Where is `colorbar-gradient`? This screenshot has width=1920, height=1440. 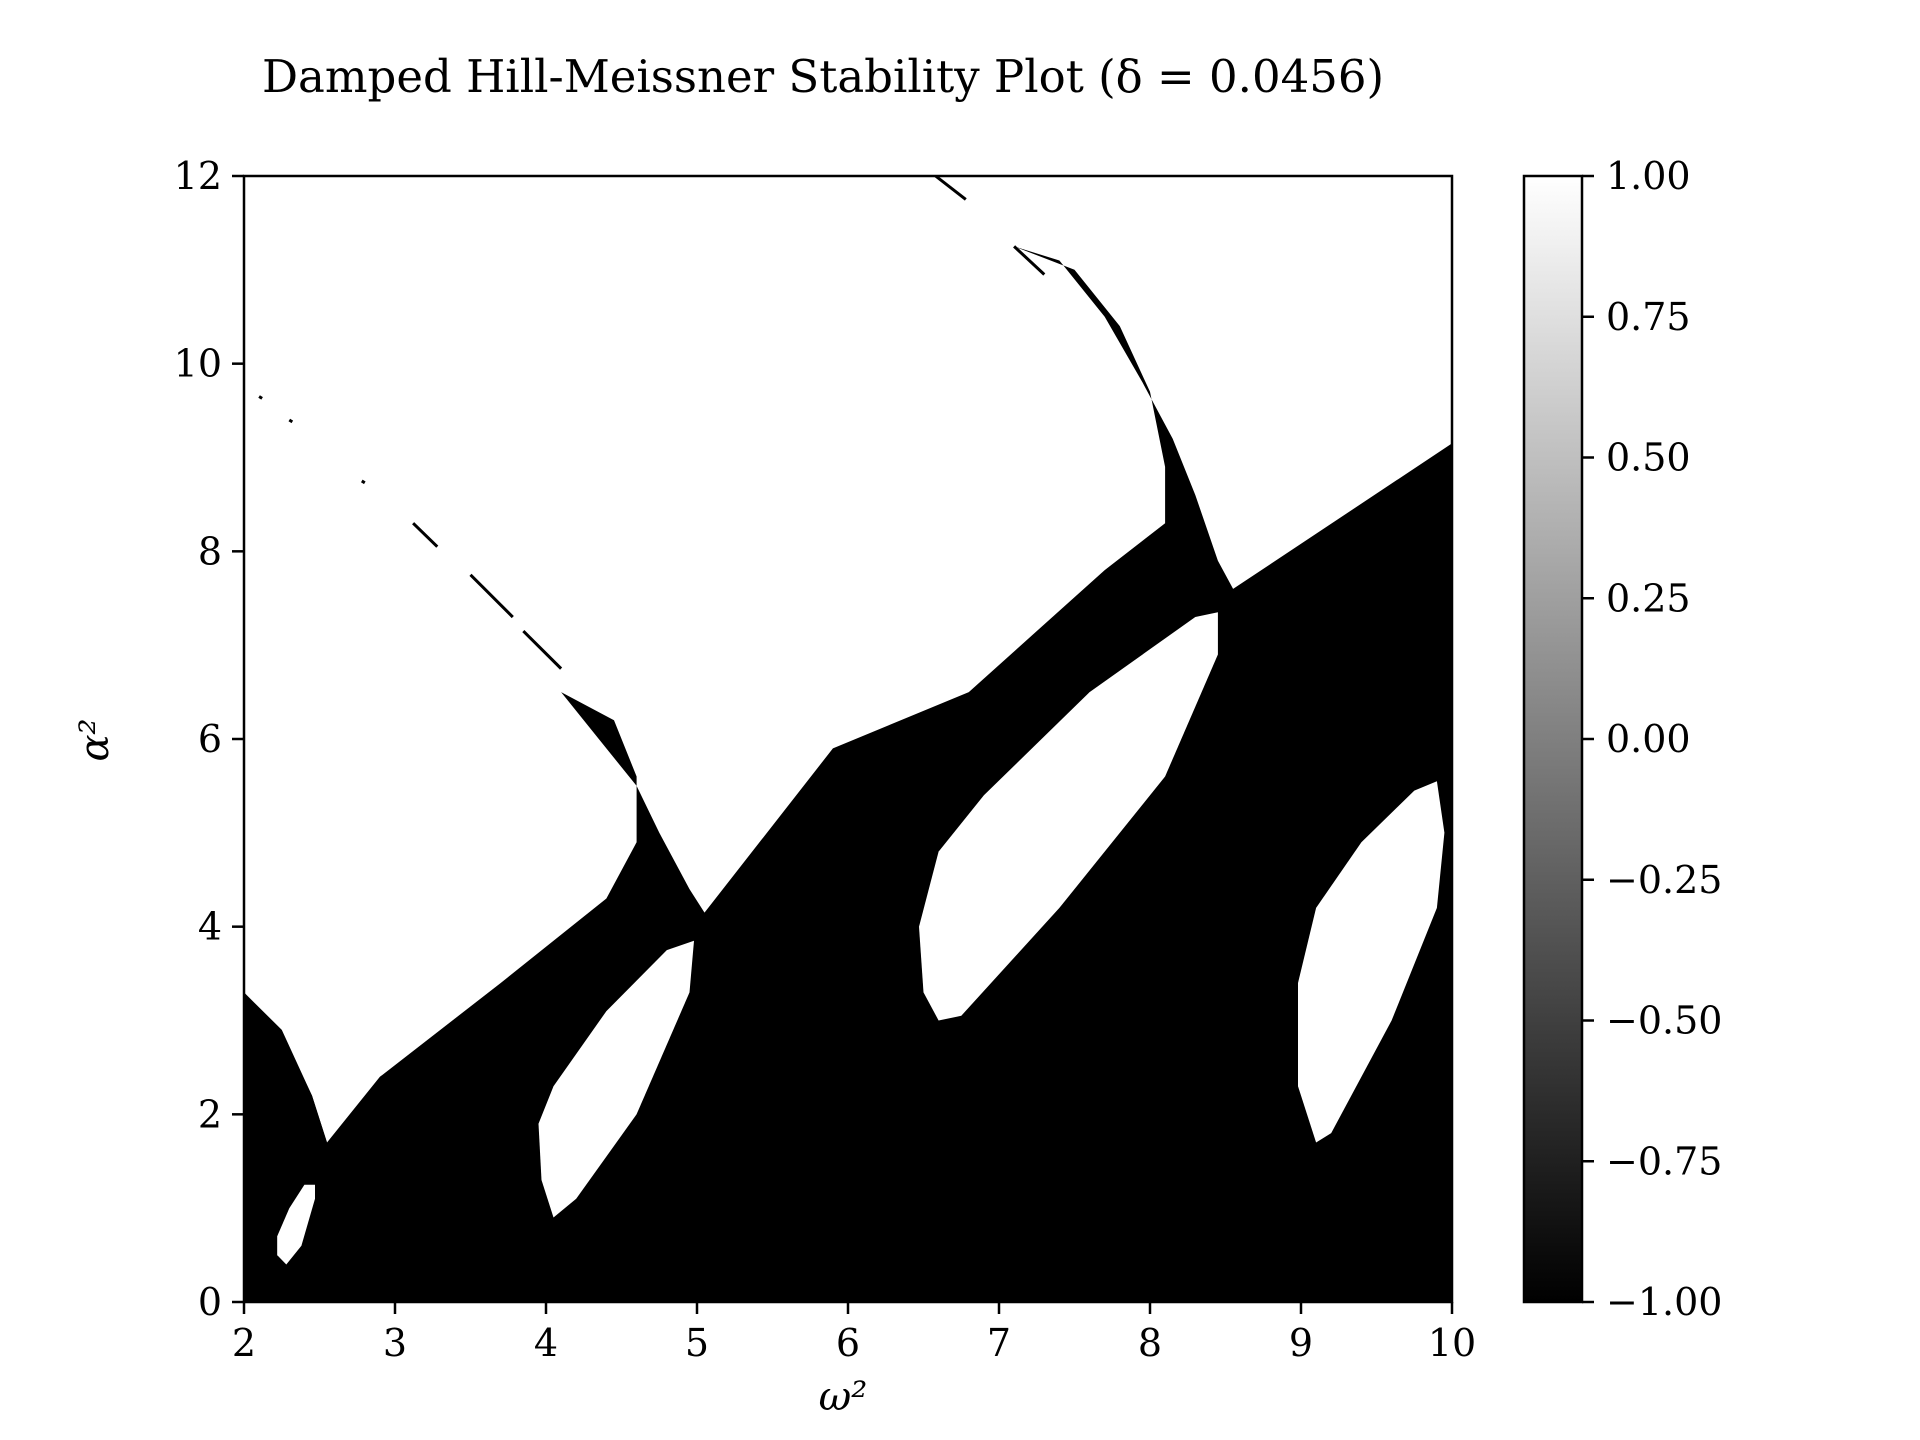
colorbar-gradient is located at coordinates (1553, 739).